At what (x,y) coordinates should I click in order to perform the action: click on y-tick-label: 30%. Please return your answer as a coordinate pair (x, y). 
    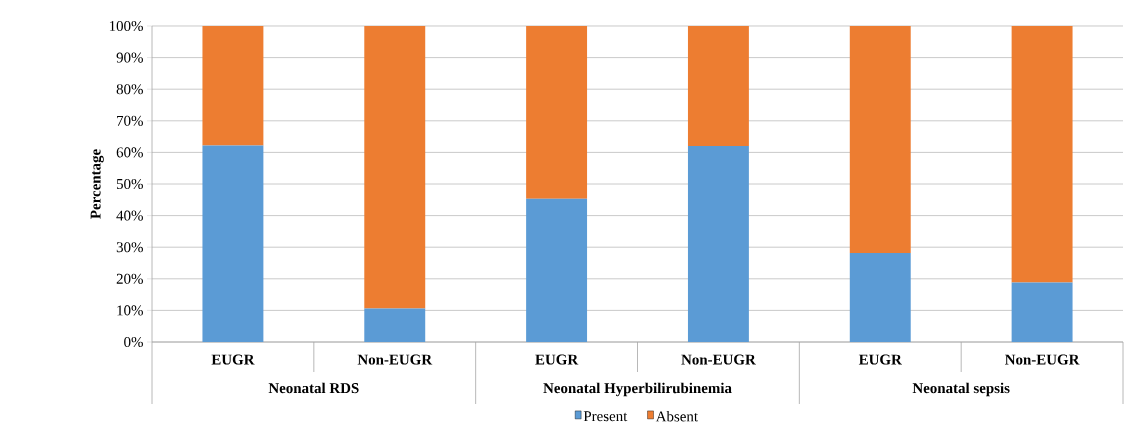
    Looking at the image, I should click on (129, 247).